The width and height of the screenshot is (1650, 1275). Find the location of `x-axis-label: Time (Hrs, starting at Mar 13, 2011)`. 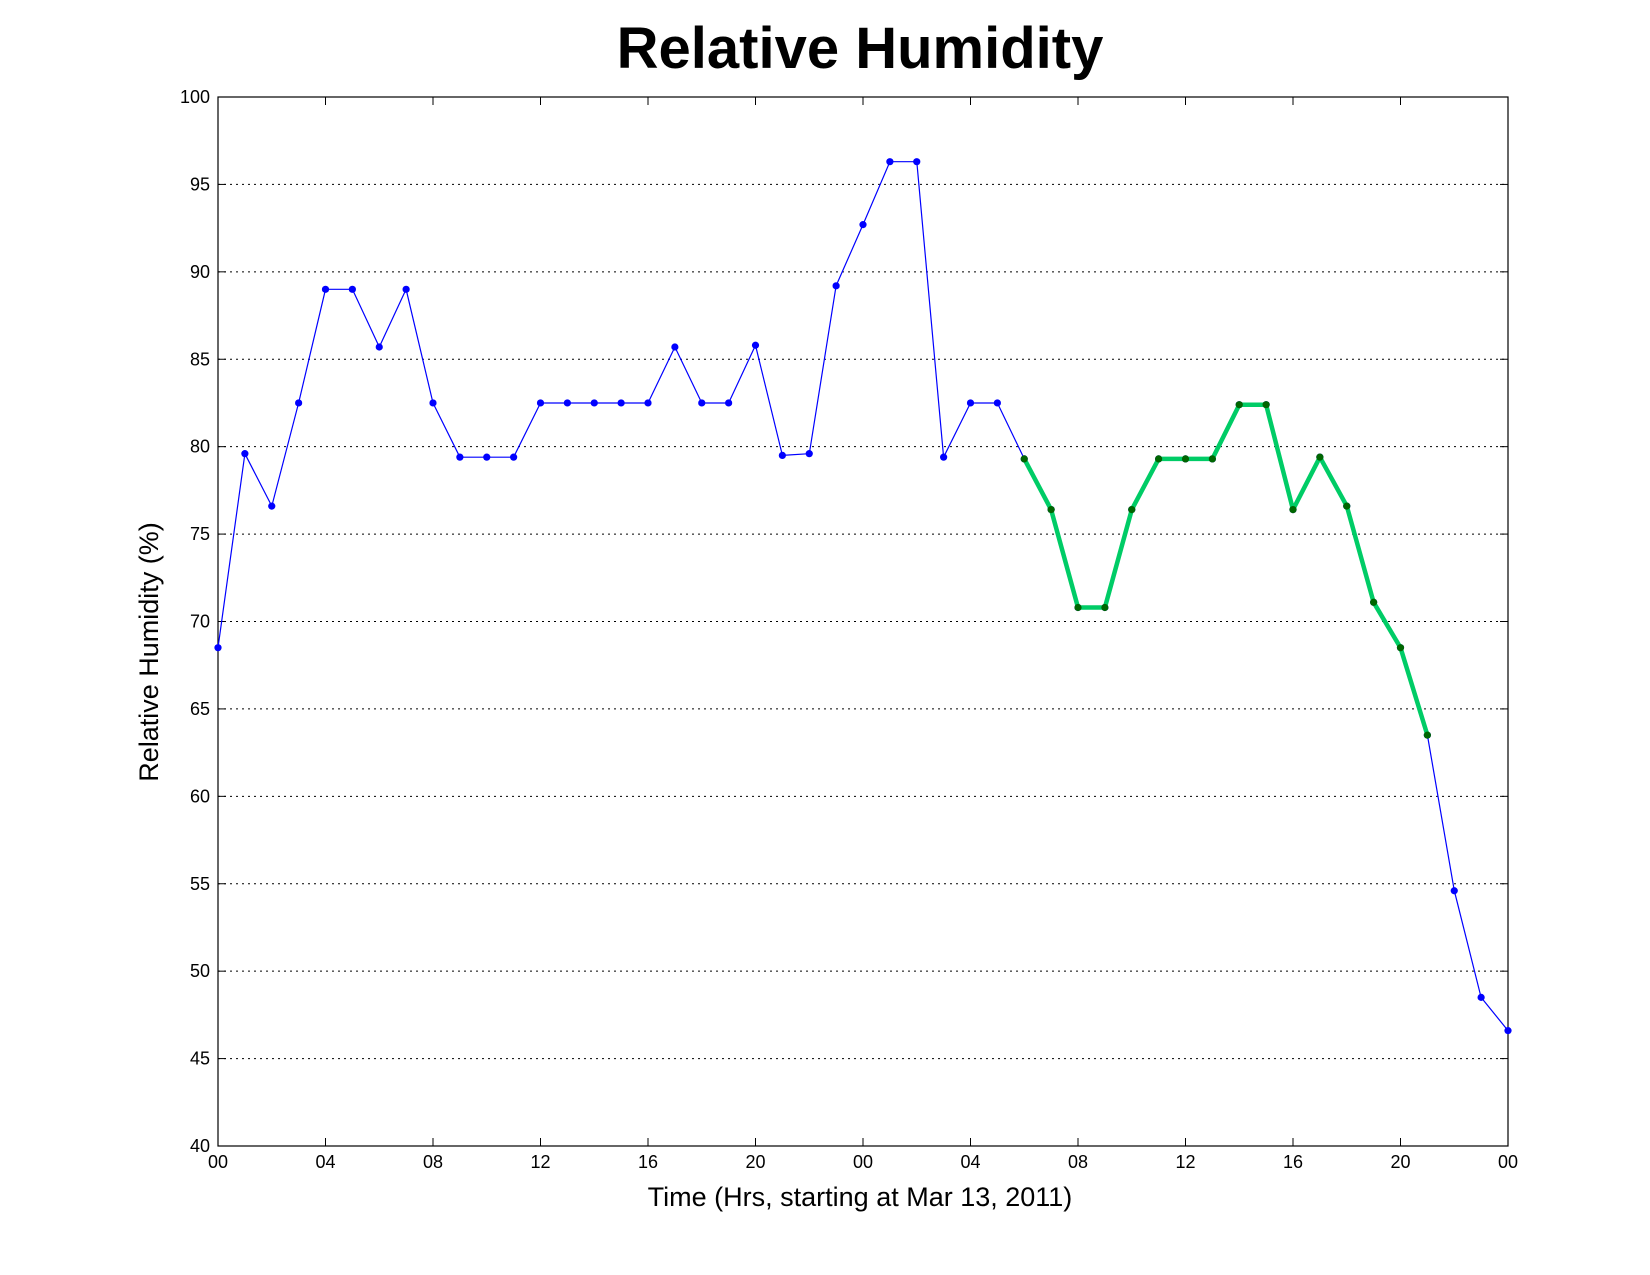

x-axis-label: Time (Hrs, starting at Mar 13, 2011) is located at coordinates (860, 1197).